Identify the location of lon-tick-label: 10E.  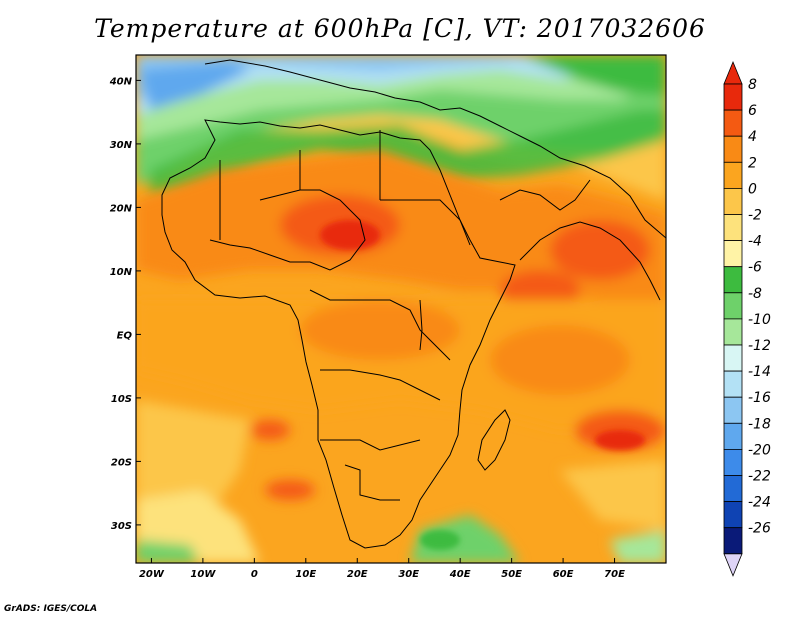
(305, 574).